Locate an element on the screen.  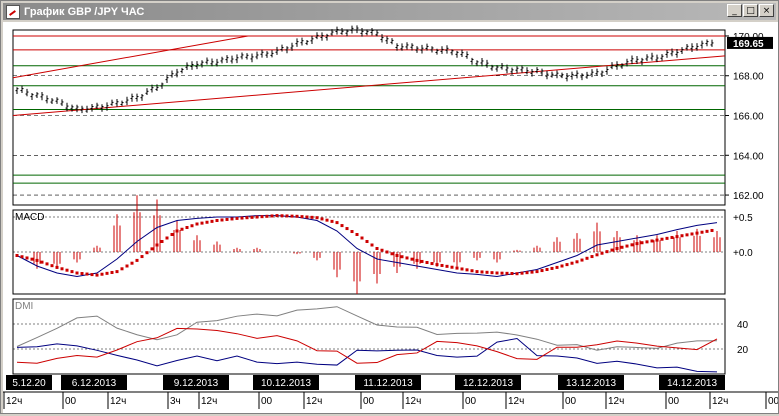
dmi-adx-line is located at coordinates (367, 328).